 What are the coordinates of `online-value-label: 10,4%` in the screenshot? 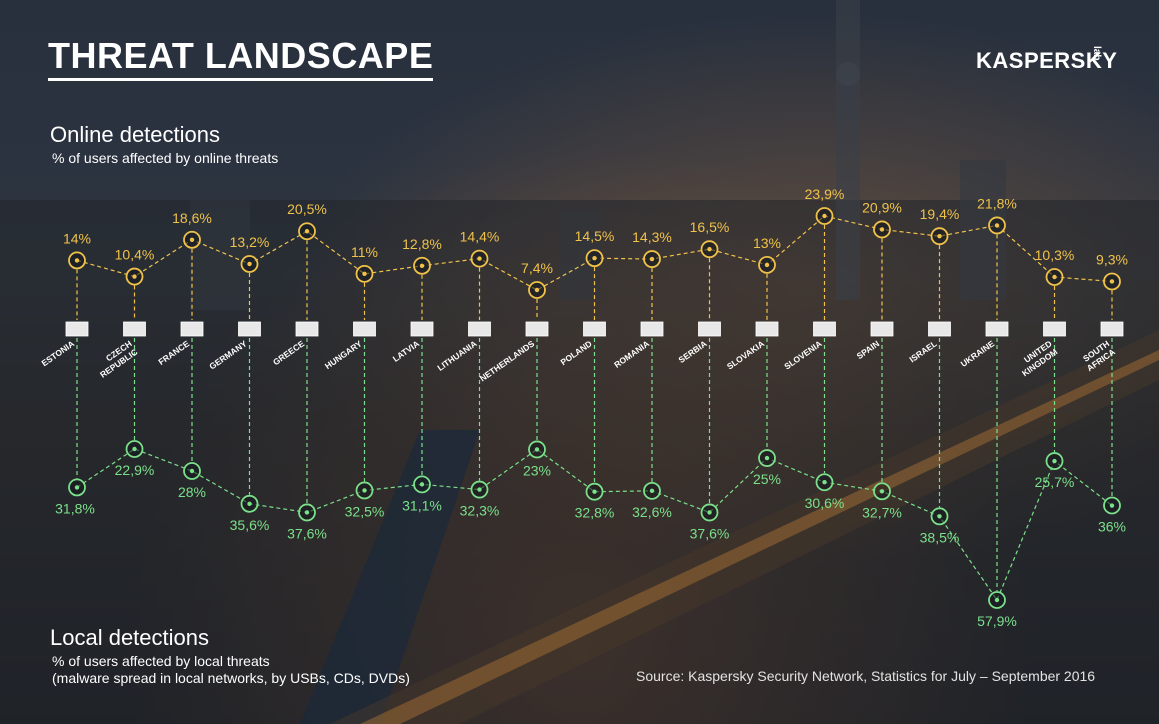 It's located at (135, 255).